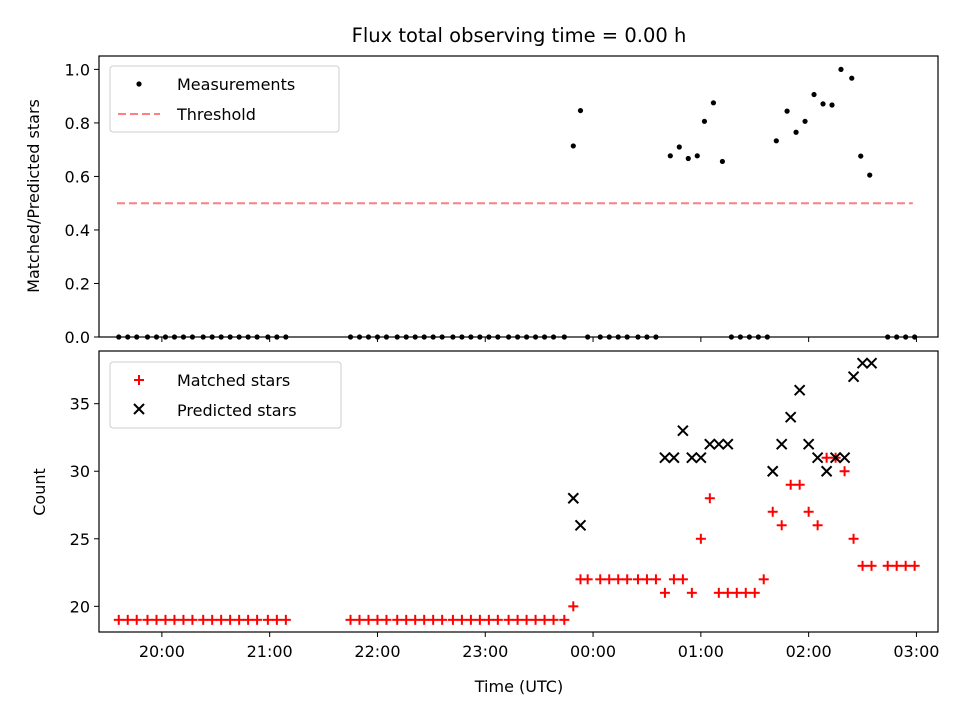 Image resolution: width=960 pixels, height=720 pixels. I want to click on top-y-tick-label: 1.0, so click(77, 69).